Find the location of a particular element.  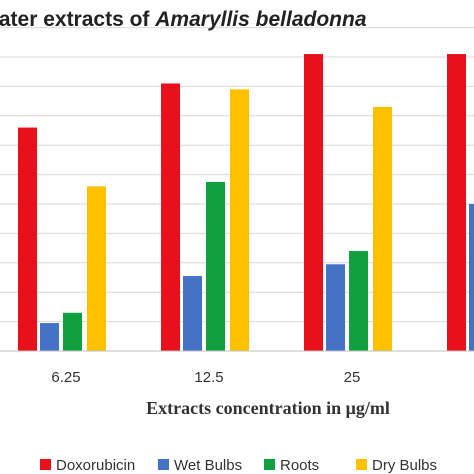

chart-title: Vater extracts of Amaryllis belladonna is located at coordinates (183, 19).